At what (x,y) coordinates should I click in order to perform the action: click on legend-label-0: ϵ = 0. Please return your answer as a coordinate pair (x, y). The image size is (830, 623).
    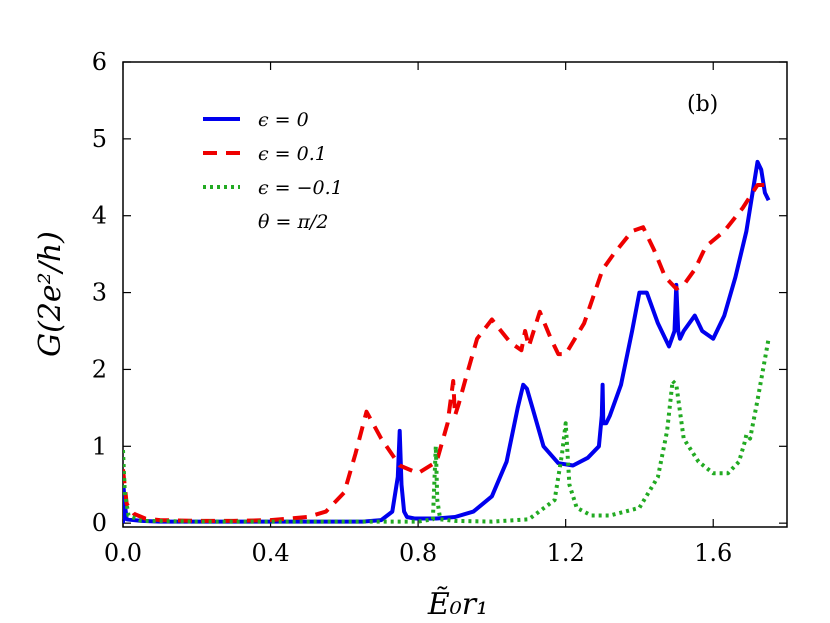
    Looking at the image, I should click on (283, 120).